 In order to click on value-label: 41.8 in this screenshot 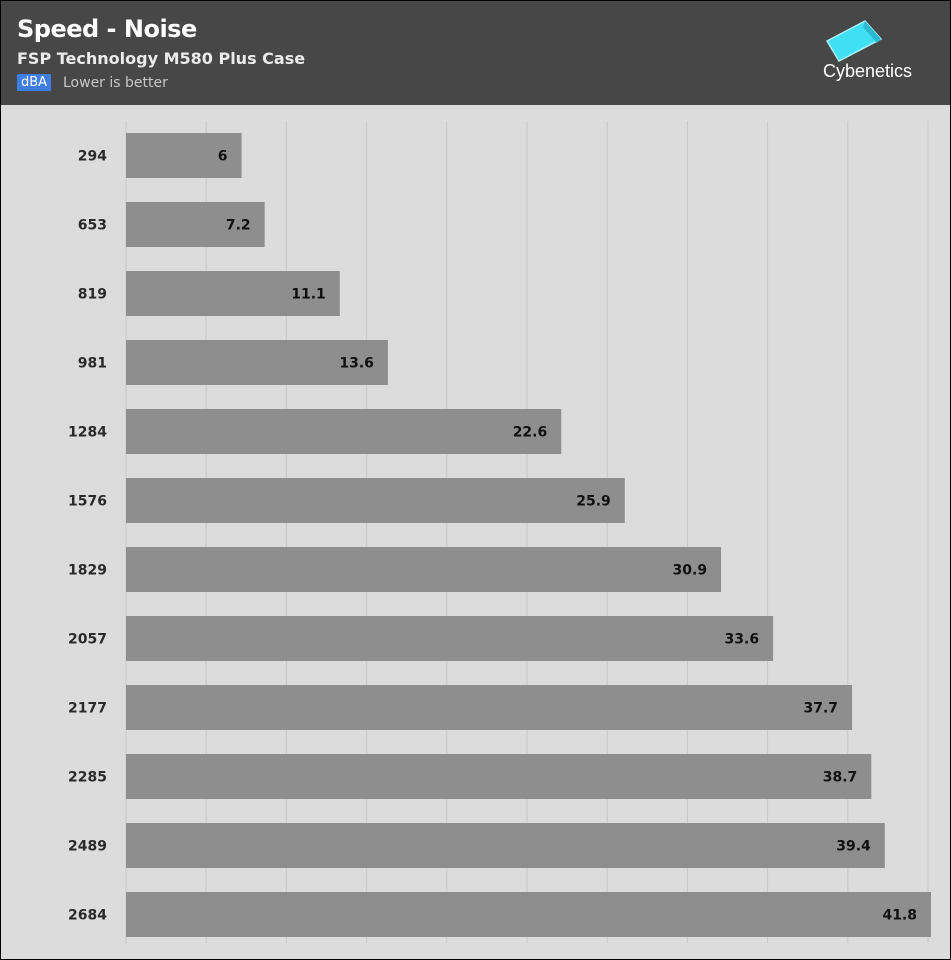, I will do `click(899, 916)`.